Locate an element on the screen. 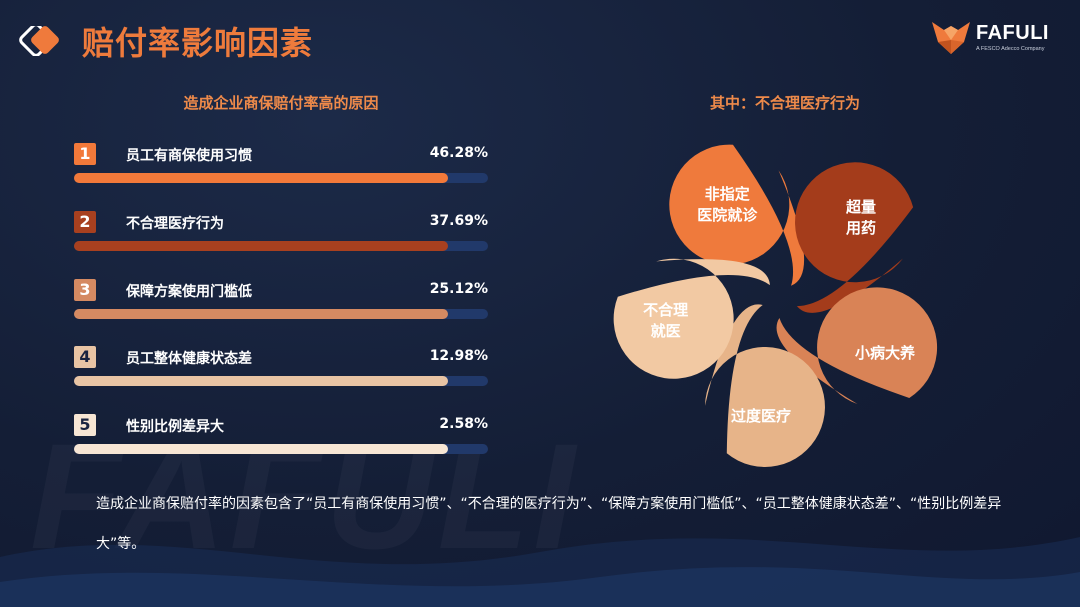 The width and height of the screenshot is (1080, 607). brand-tagline: A FESCO Adecco Company is located at coordinates (1010, 49).